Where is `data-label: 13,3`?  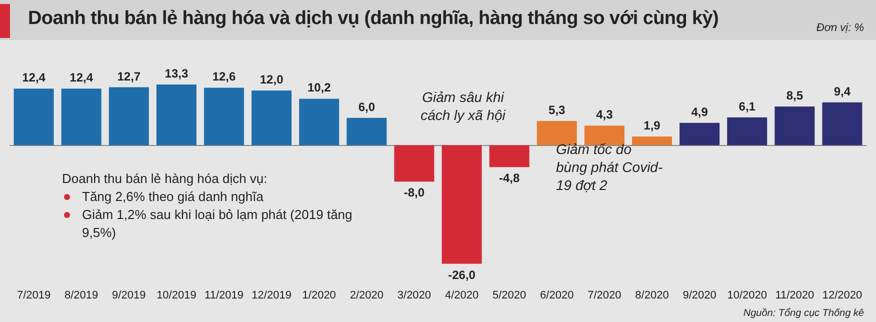 data-label: 13,3 is located at coordinates (176, 73).